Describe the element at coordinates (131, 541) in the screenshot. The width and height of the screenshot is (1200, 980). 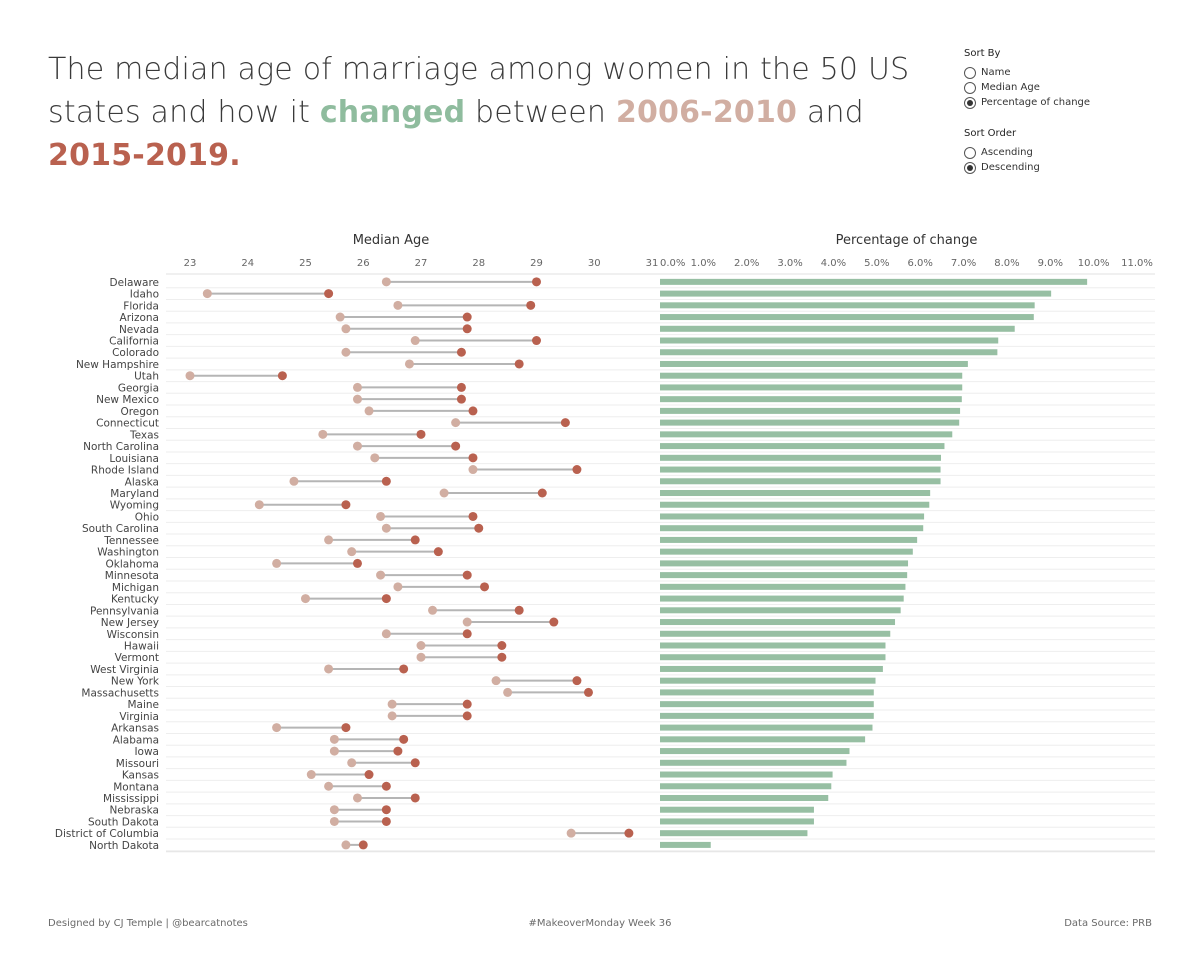
I see `state-label: Tennessee` at that location.